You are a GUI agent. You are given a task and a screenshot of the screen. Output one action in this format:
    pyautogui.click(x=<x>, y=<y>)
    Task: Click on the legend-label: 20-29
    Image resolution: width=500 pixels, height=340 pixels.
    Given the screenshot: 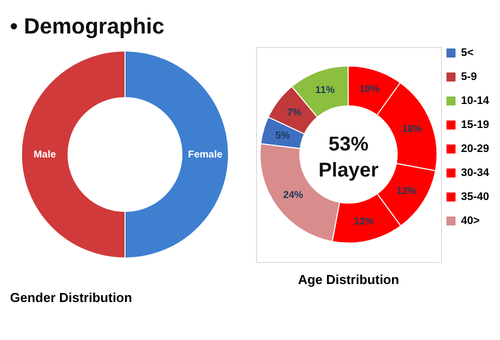 What is the action you would take?
    pyautogui.click(x=475, y=149)
    